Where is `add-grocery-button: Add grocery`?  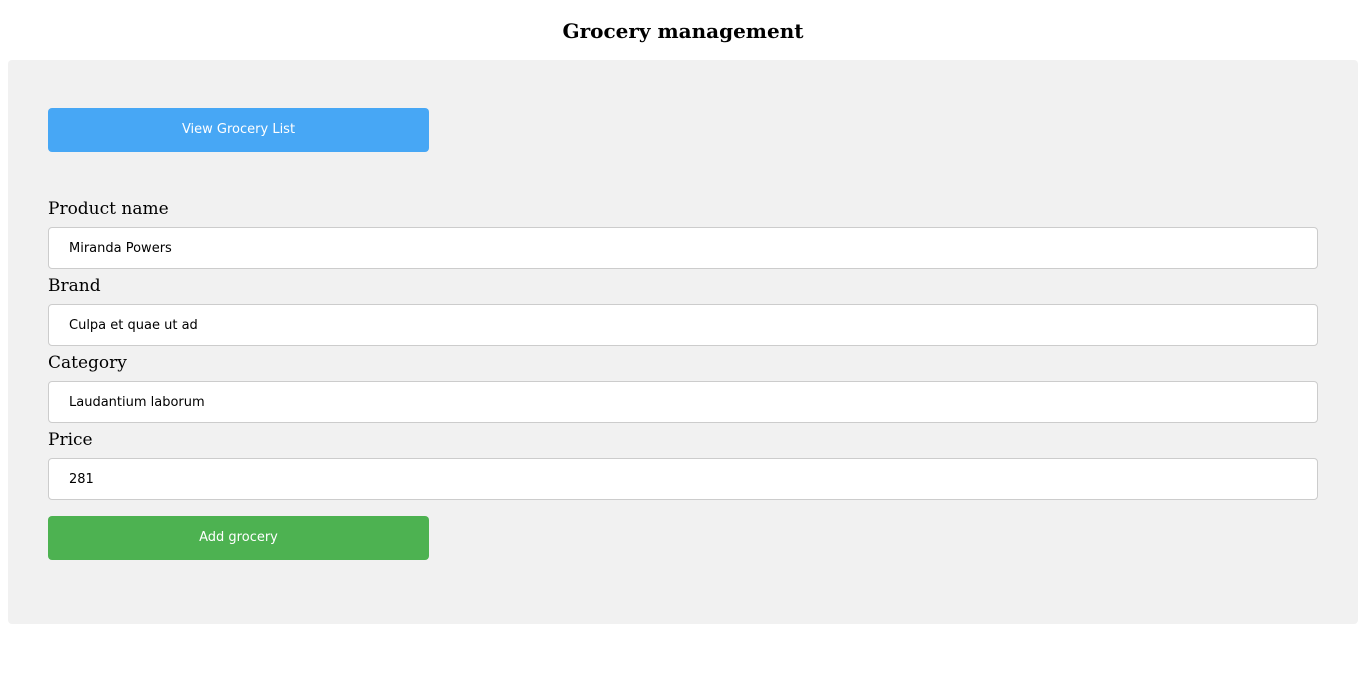 add-grocery-button: Add grocery is located at coordinates (238, 538).